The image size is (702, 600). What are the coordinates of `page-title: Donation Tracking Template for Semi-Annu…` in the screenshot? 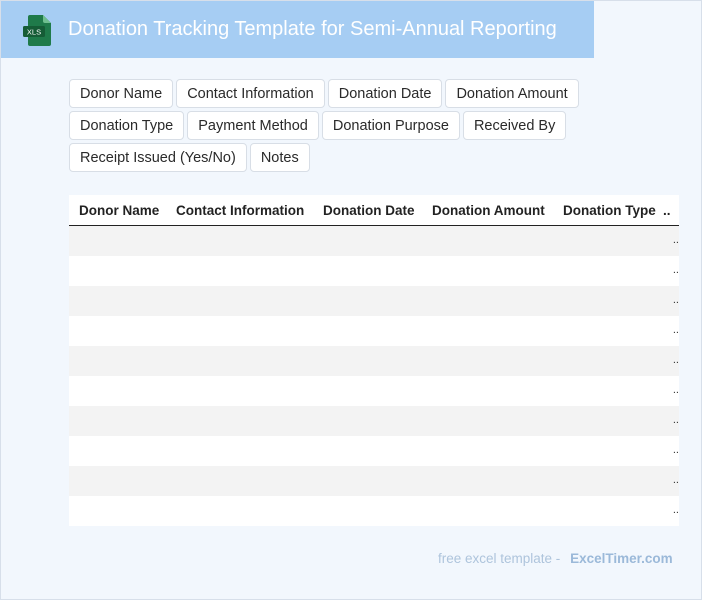 It's located at (312, 29).